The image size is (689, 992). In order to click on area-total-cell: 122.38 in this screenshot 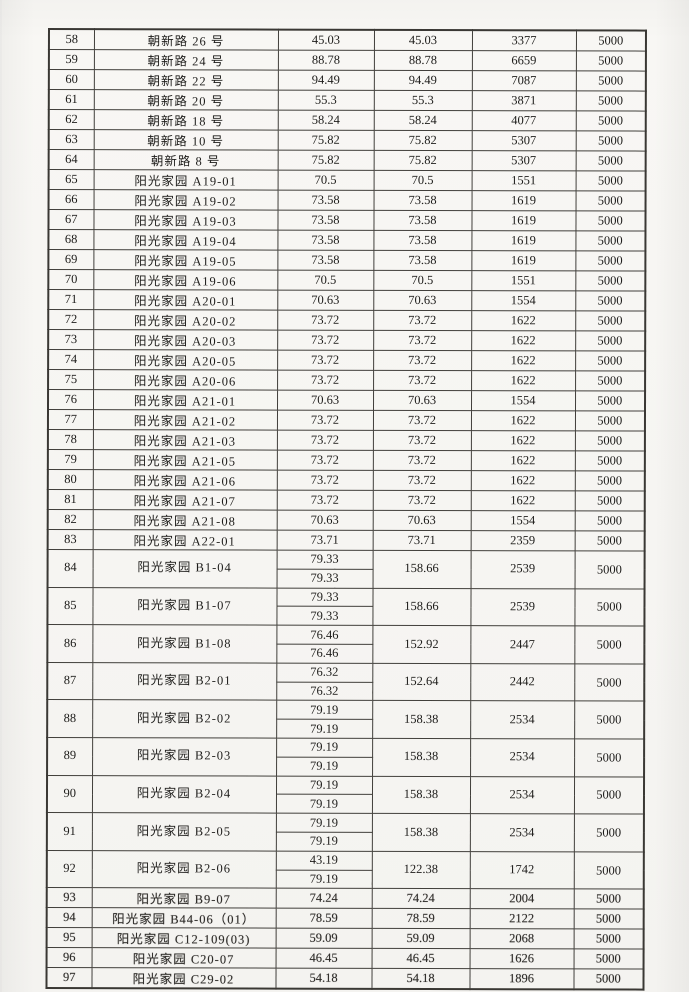, I will do `click(420, 870)`.